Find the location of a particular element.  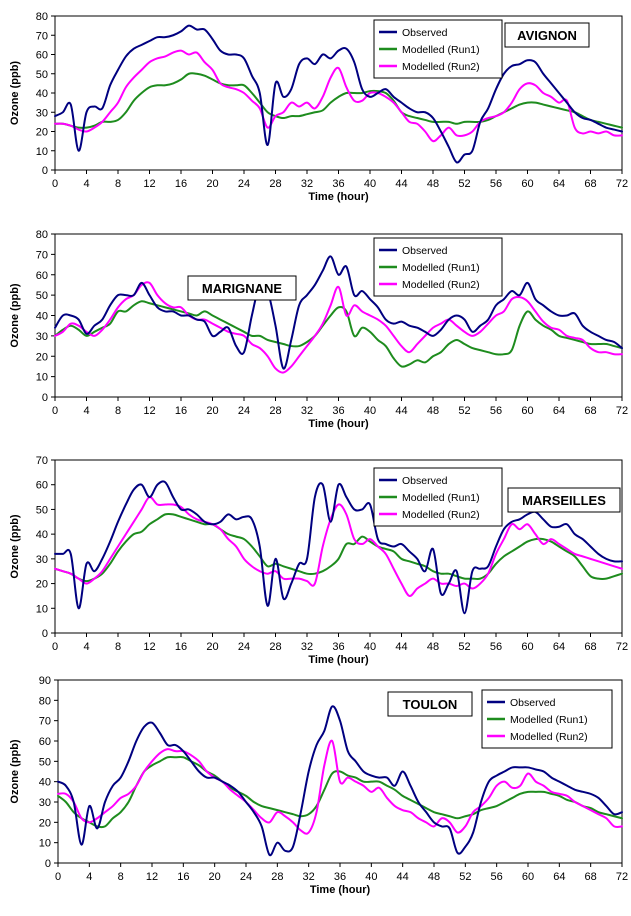

station-label: AVIGNON is located at coordinates (547, 35).